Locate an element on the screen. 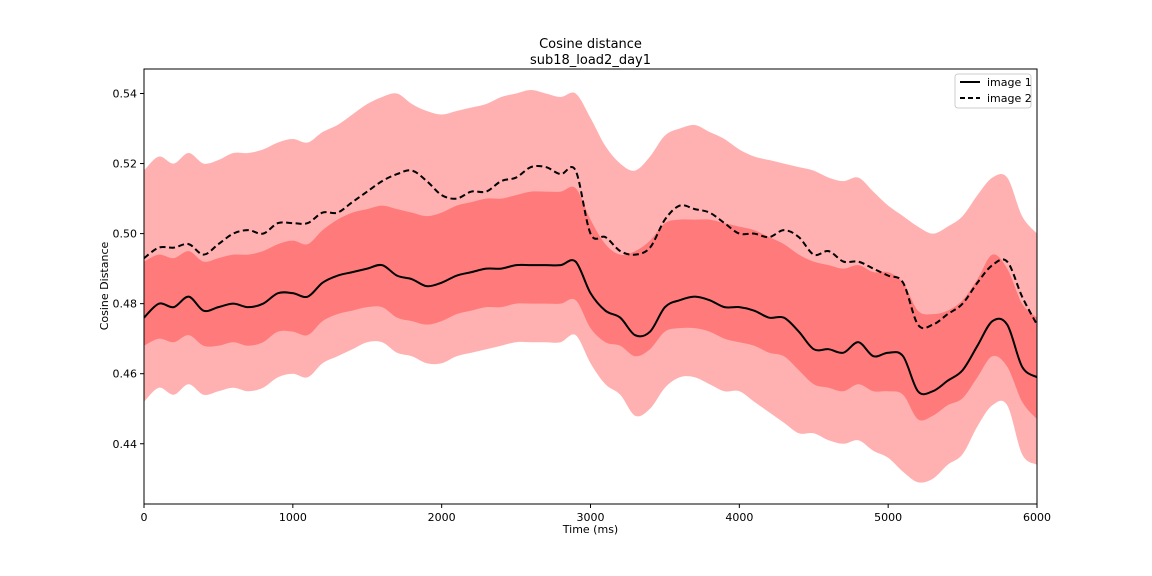  x-axis-label: Time (ms) is located at coordinates (590, 529).